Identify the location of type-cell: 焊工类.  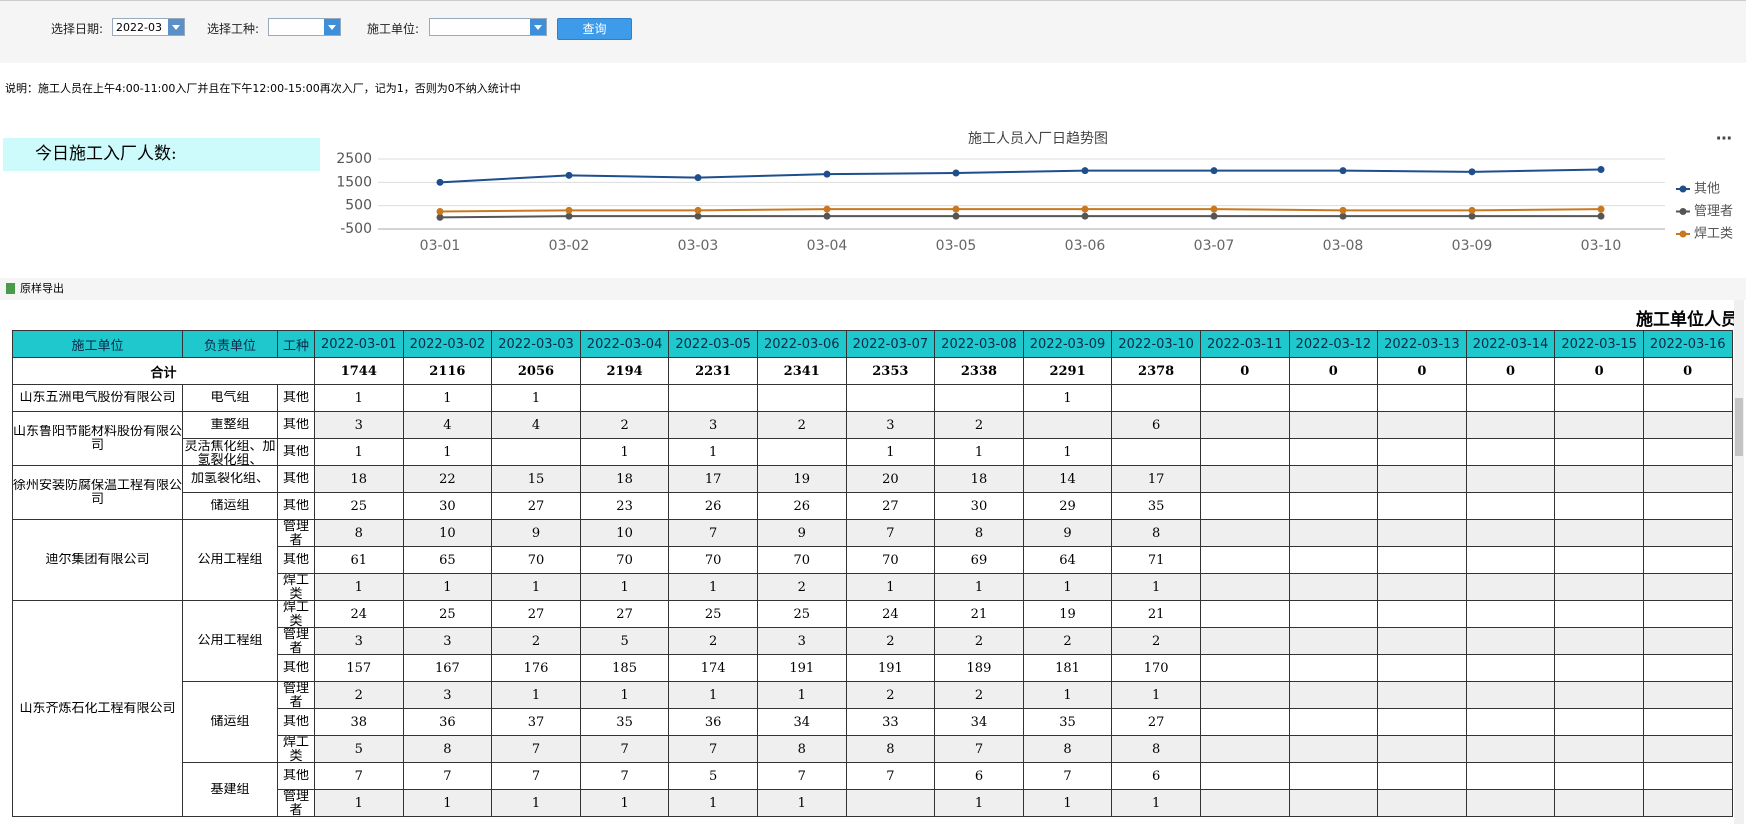
(296, 587).